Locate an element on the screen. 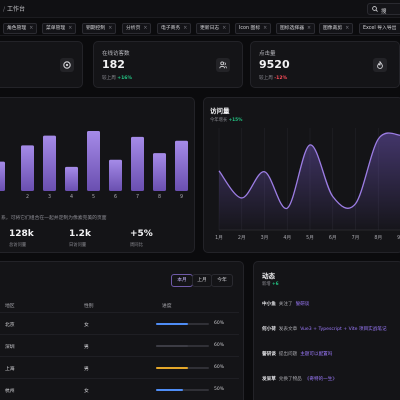 Image resolution: width=400 pixels, height=400 pixels. bar-x-tick-label: 5 is located at coordinates (93, 197).